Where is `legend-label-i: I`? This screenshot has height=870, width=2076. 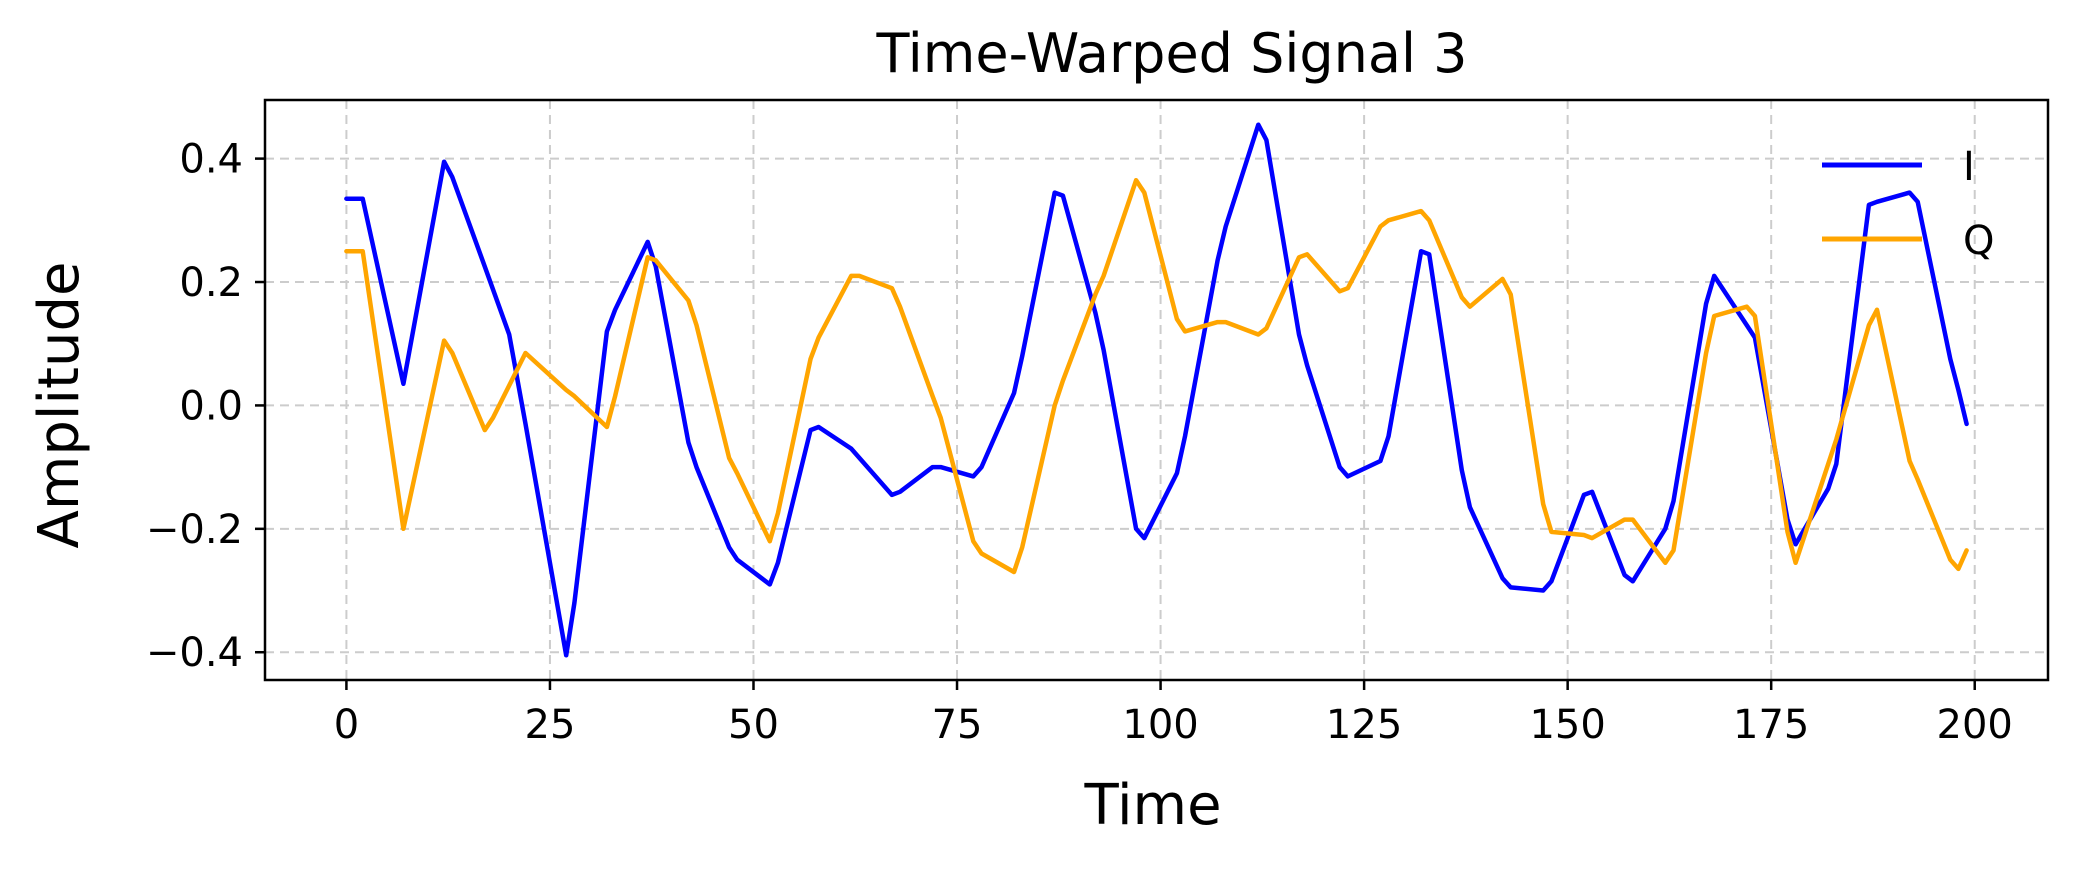 legend-label-i: I is located at coordinates (1969, 167).